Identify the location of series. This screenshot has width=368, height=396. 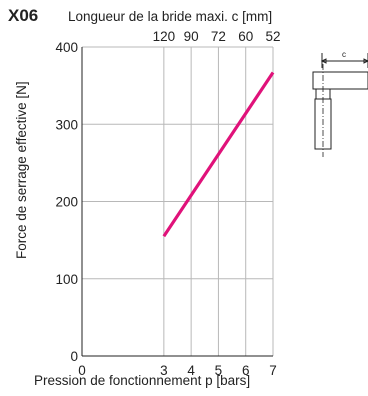
(218, 154).